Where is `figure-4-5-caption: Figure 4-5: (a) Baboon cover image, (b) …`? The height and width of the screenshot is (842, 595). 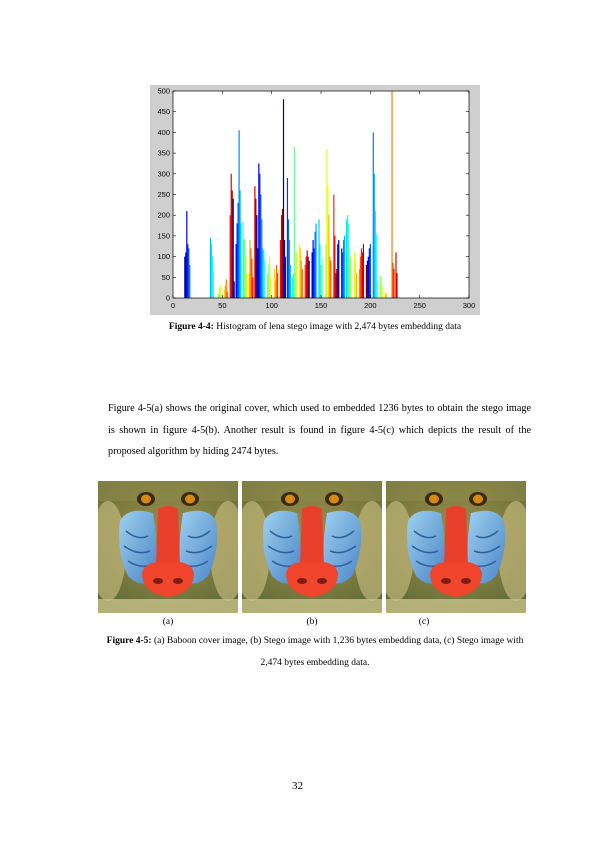
figure-4-5-caption: Figure 4-5: (a) Baboon cover image, (b) … is located at coordinates (315, 652).